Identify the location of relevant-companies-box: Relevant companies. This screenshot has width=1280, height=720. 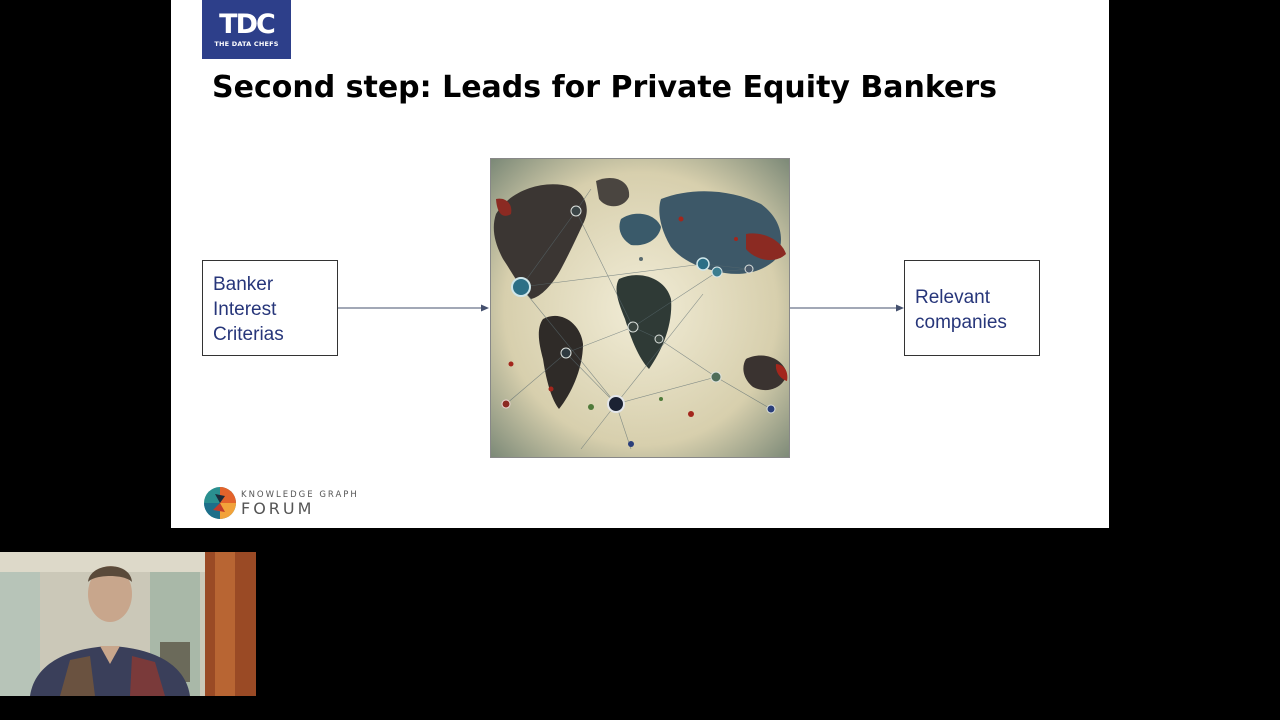
(972, 308).